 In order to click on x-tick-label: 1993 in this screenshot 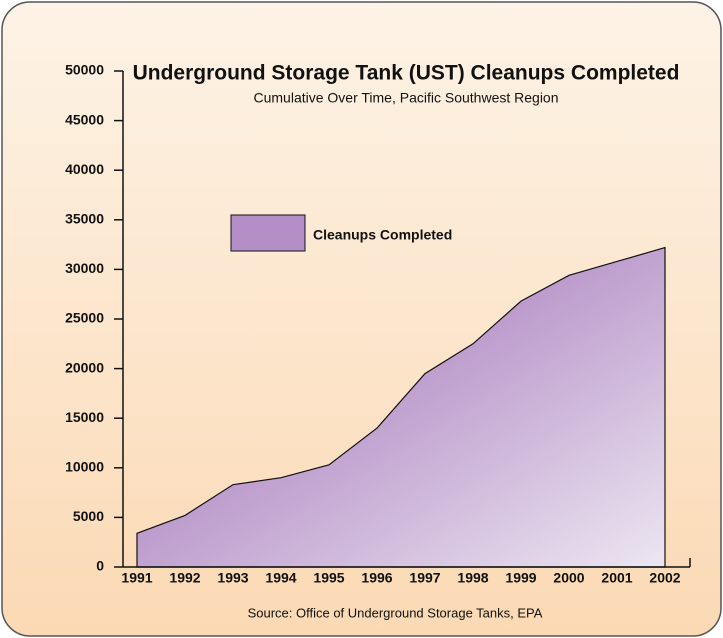, I will do `click(232, 578)`.